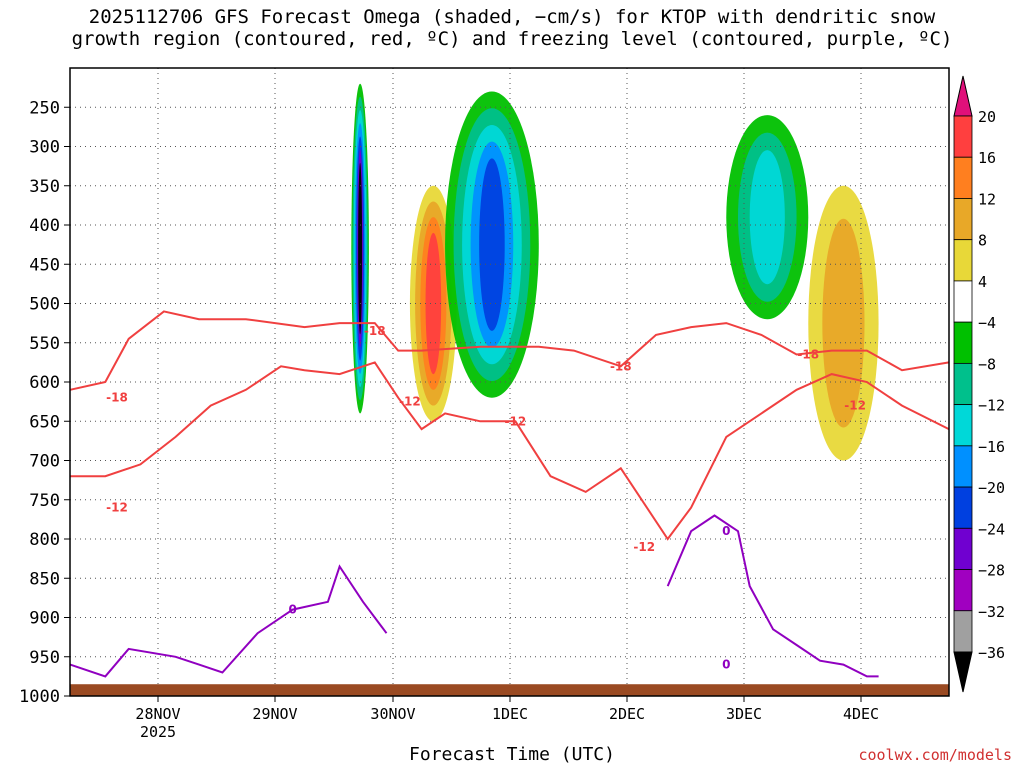  I want to click on y-tick-label: 300, so click(44, 148).